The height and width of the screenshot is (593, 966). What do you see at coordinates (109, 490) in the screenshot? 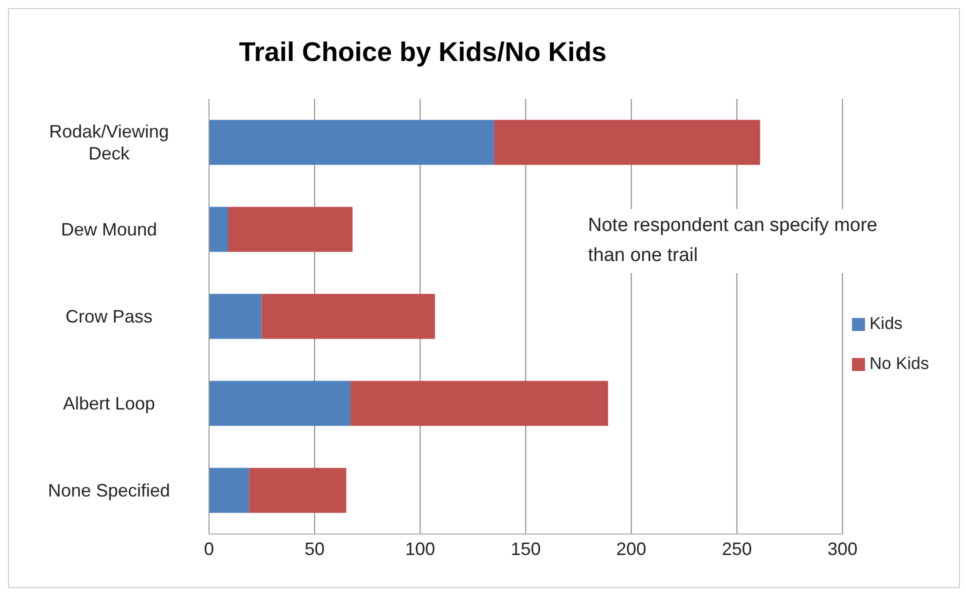
I see `y-tick-label: None Specified` at bounding box center [109, 490].